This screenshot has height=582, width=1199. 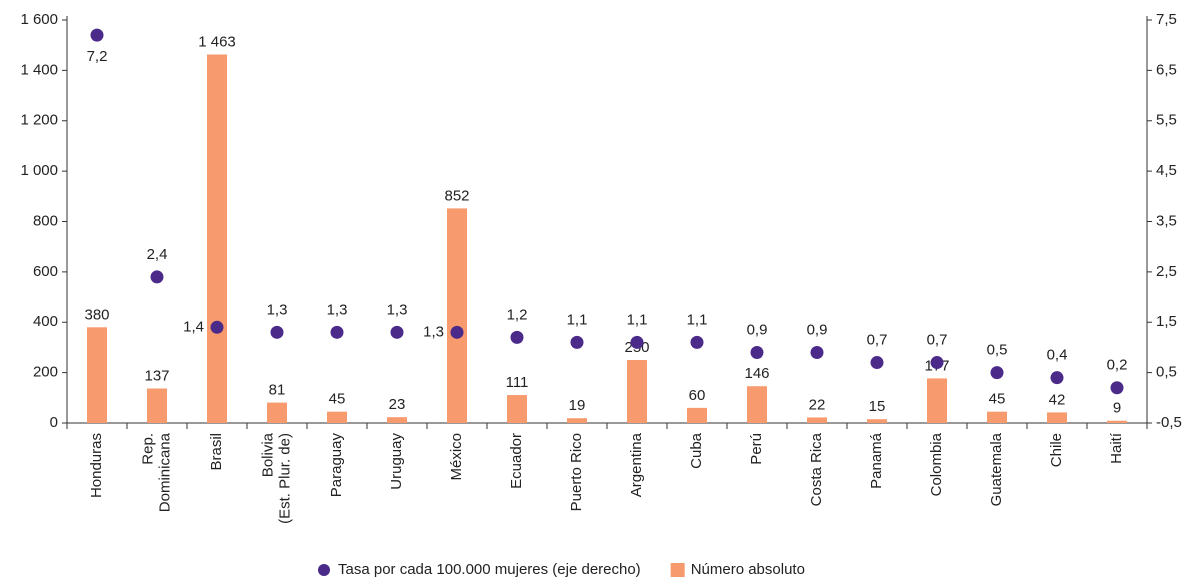 I want to click on x-tick-label: Bolivia(Est. Plur. de), so click(x=276, y=478).